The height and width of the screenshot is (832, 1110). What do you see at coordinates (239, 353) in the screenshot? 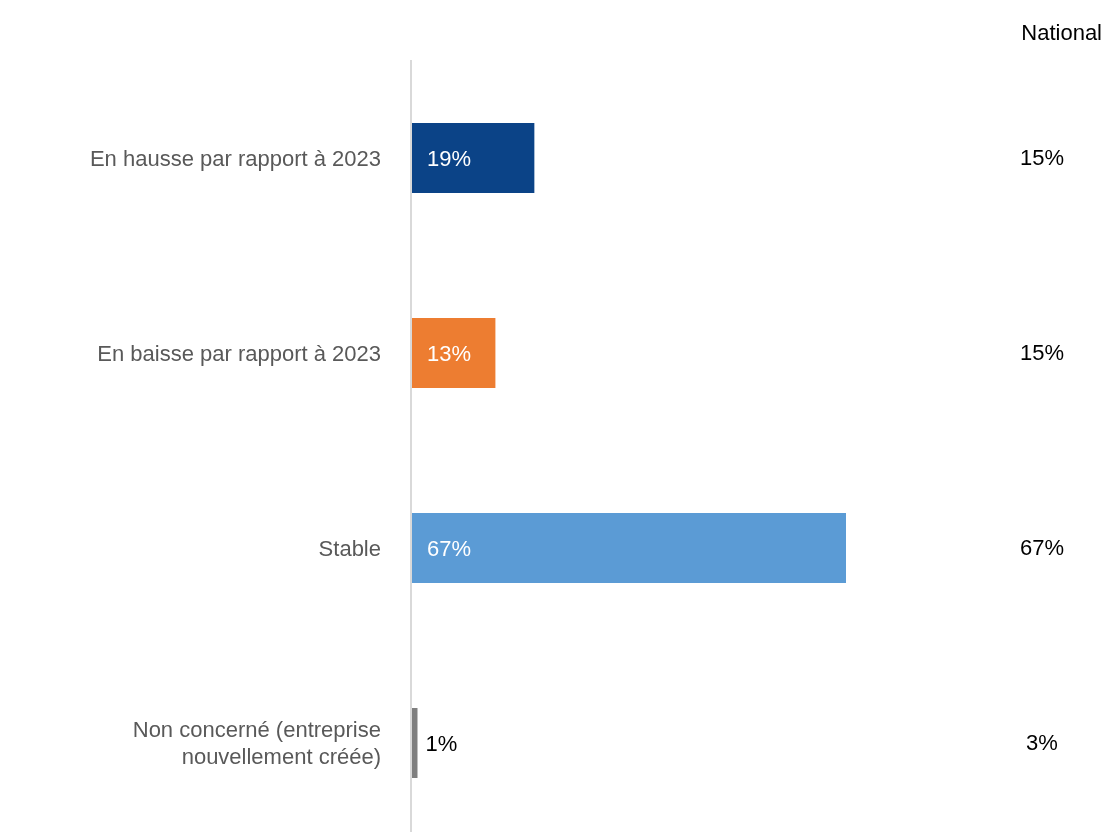
I see `y-tick-label: En baisse par rapport à 2023` at bounding box center [239, 353].